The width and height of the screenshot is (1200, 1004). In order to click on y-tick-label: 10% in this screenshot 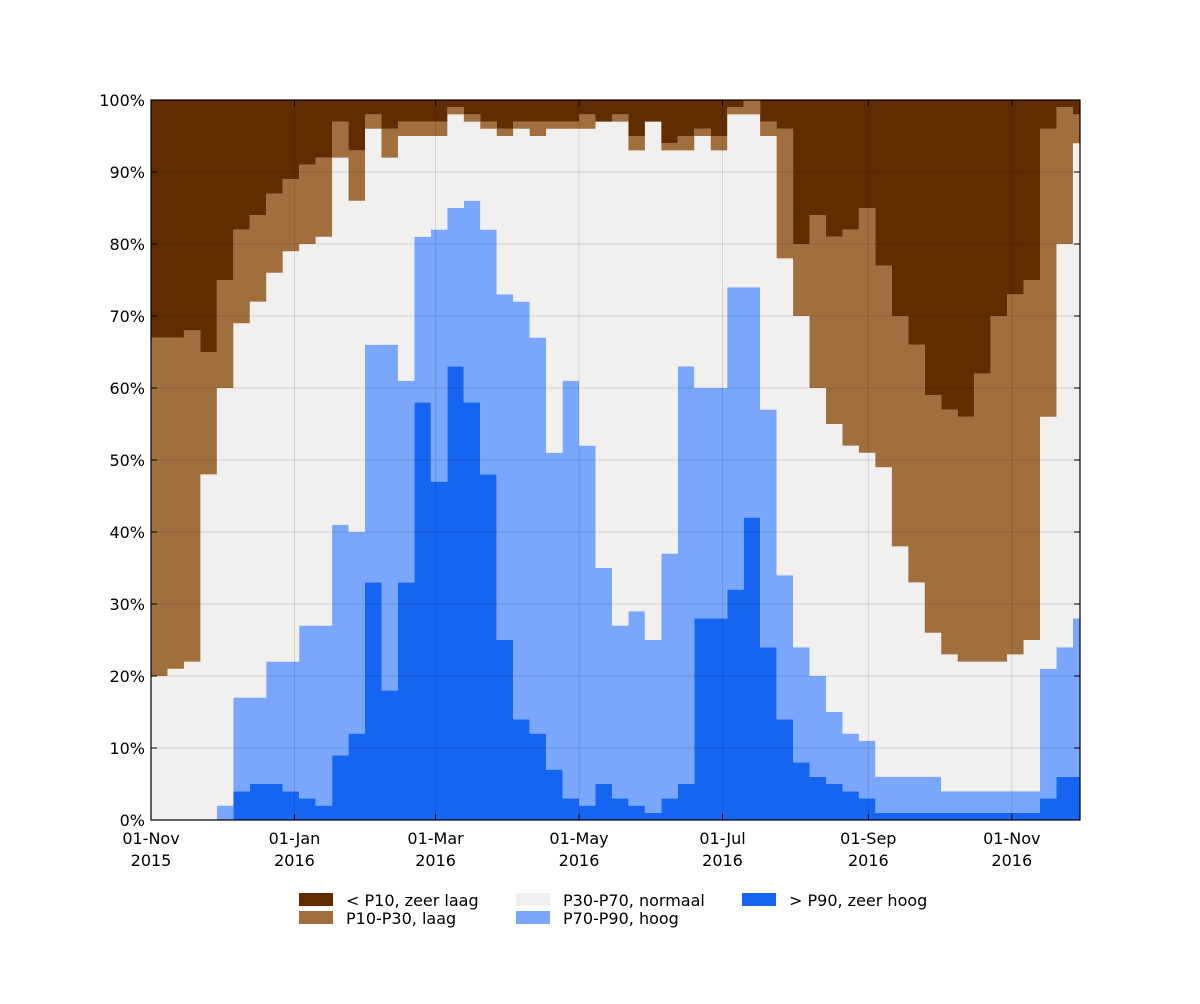, I will do `click(127, 748)`.